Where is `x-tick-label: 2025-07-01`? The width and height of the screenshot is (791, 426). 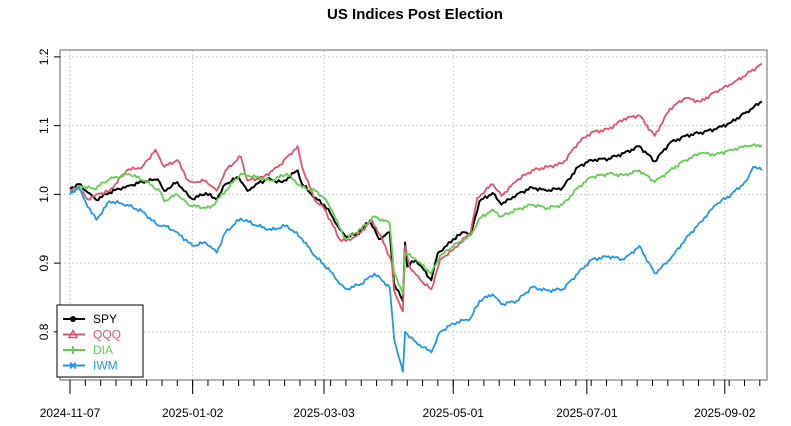
x-tick-label: 2025-07-01 is located at coordinates (587, 413).